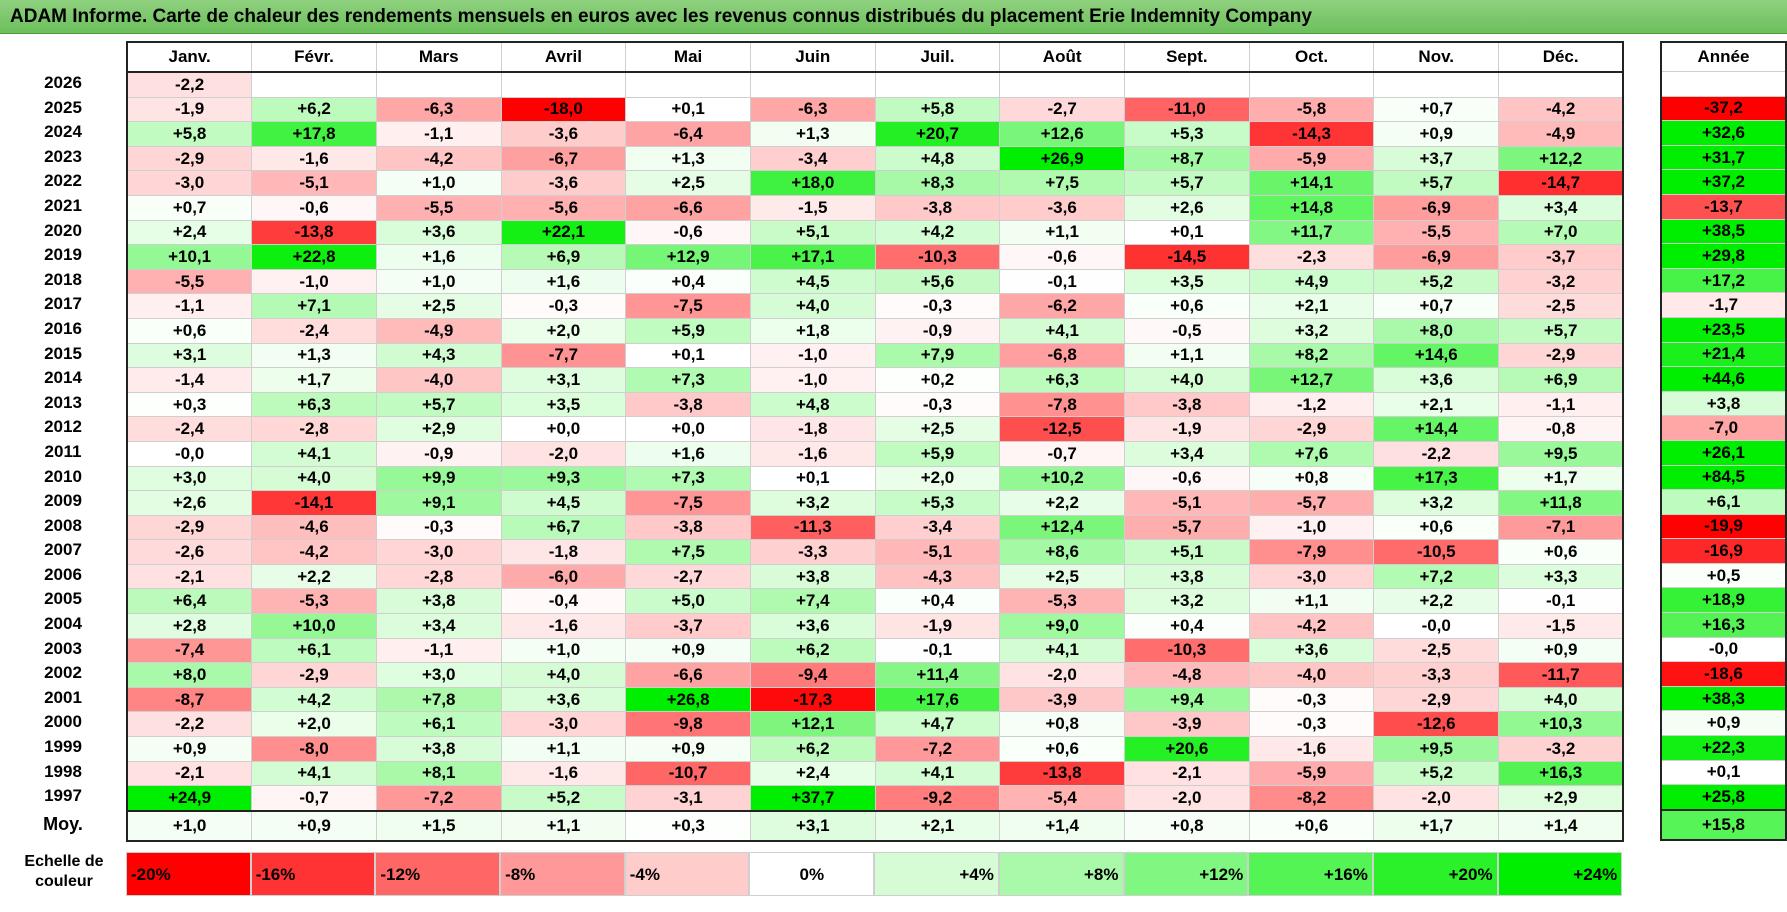 This screenshot has width=1787, height=912. What do you see at coordinates (1436, 404) in the screenshot?
I see `heatmap-cell: +2,1` at bounding box center [1436, 404].